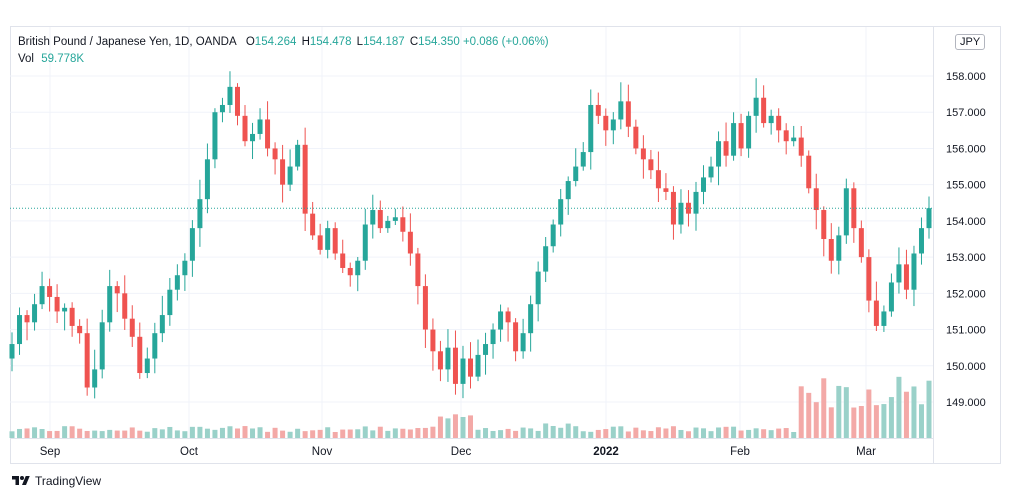 Image resolution: width=1012 pixels, height=501 pixels. What do you see at coordinates (966, 331) in the screenshot?
I see `y-tick-label: 151.000` at bounding box center [966, 331].